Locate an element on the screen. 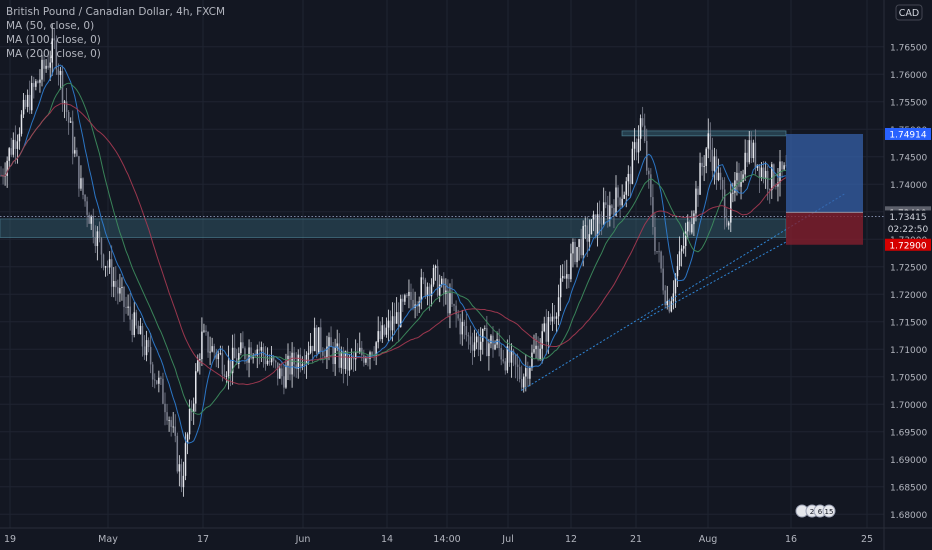 The width and height of the screenshot is (932, 550). x-tick-label: 12 is located at coordinates (571, 539).